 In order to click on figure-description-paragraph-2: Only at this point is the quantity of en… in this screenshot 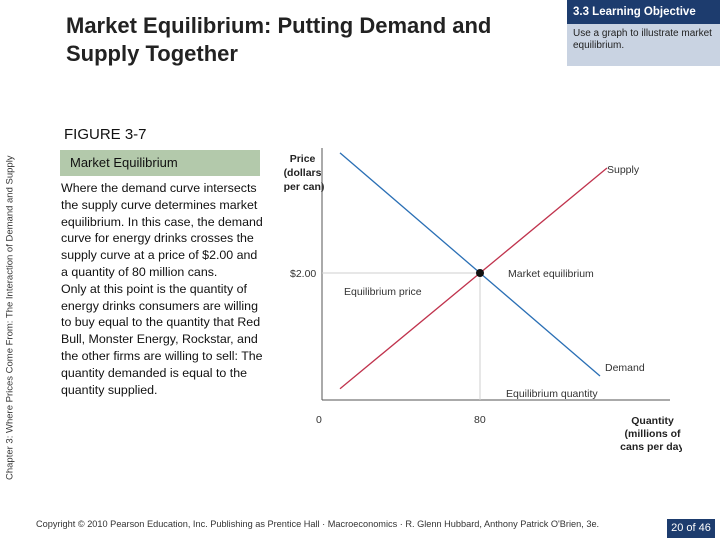, I will do `click(162, 339)`.